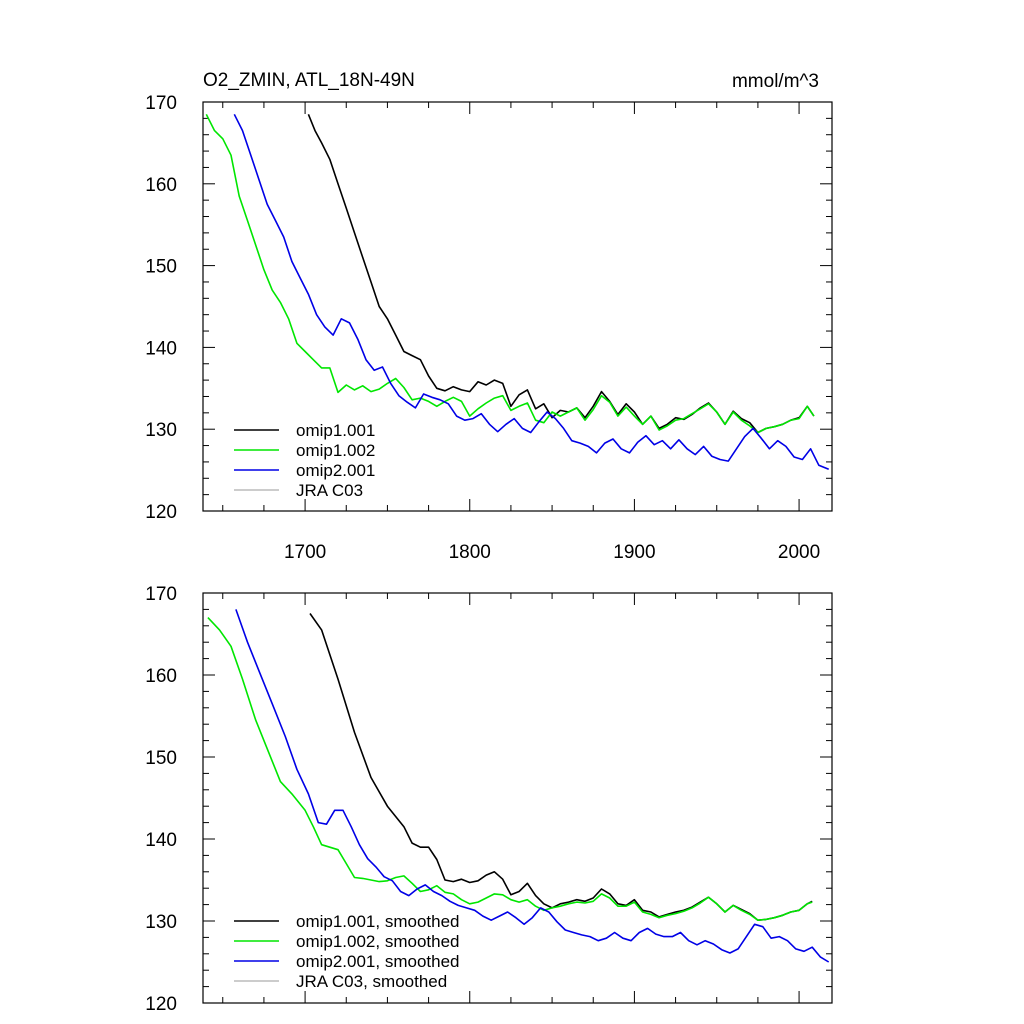 Image resolution: width=1024 pixels, height=1024 pixels. Describe the element at coordinates (335, 450) in the screenshot. I see `legend-label: omip1.002` at that location.